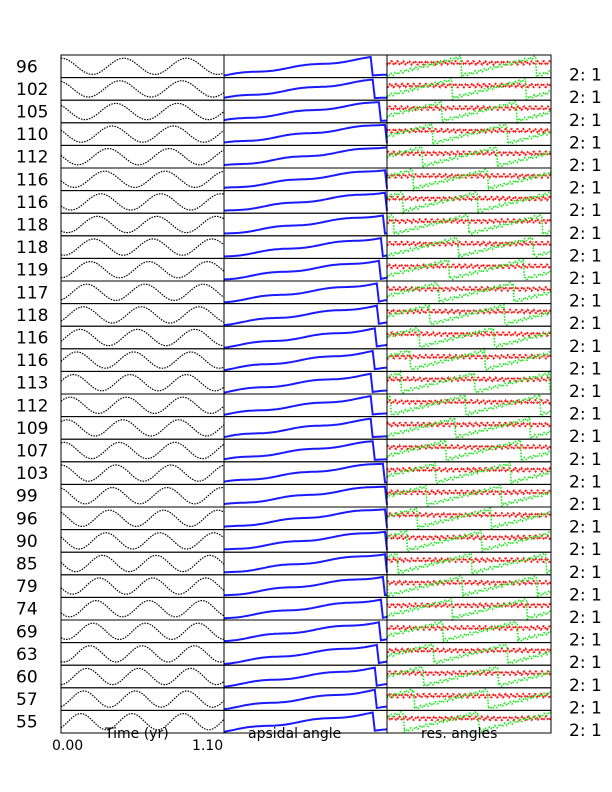 The image size is (612, 792). Describe the element at coordinates (32, 339) in the screenshot. I see `row-label: 116` at that location.